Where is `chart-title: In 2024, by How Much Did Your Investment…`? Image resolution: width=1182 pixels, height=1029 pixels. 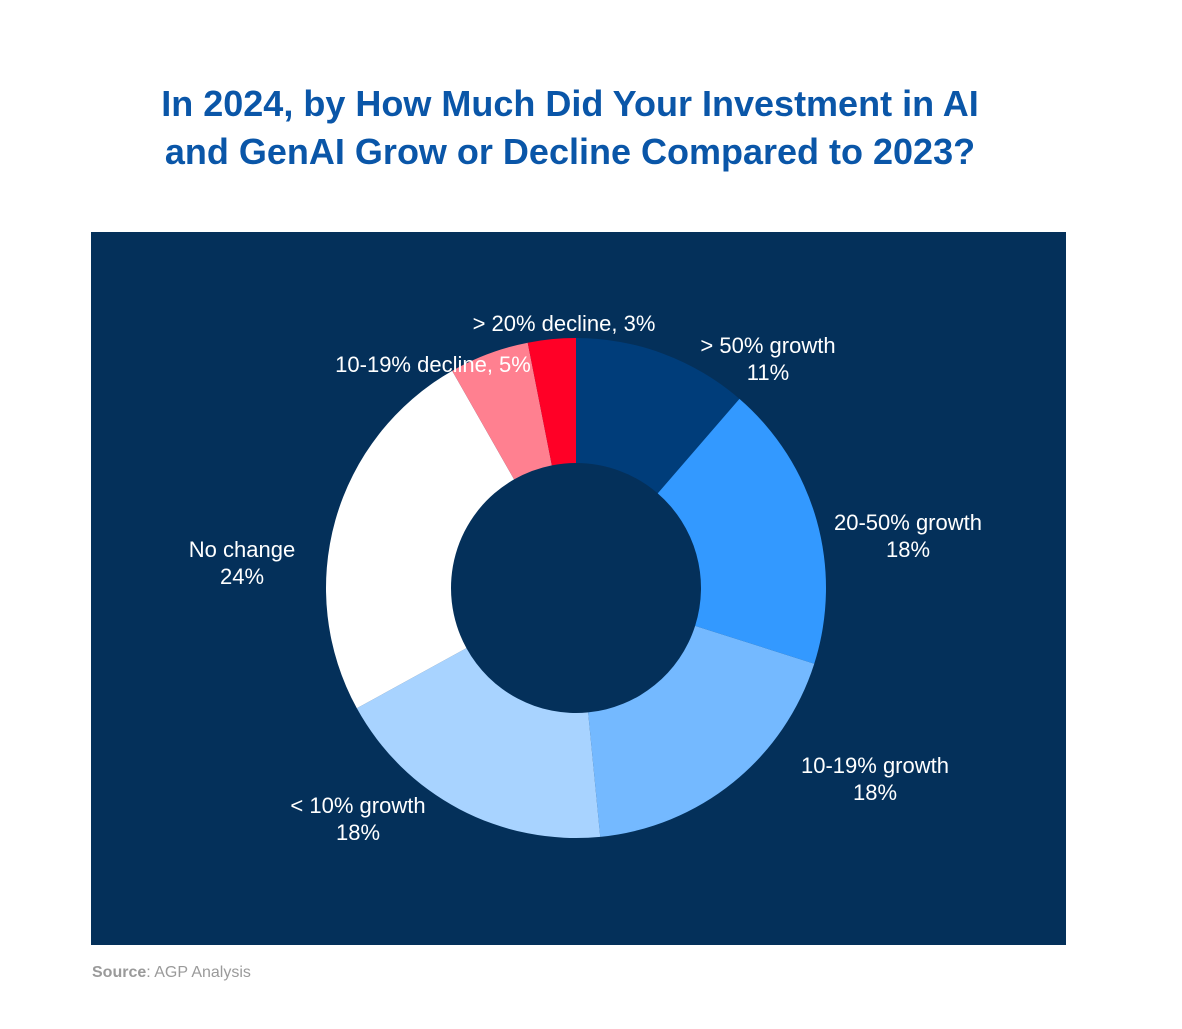
chart-title: In 2024, by How Much Did Your Investment… is located at coordinates (570, 128).